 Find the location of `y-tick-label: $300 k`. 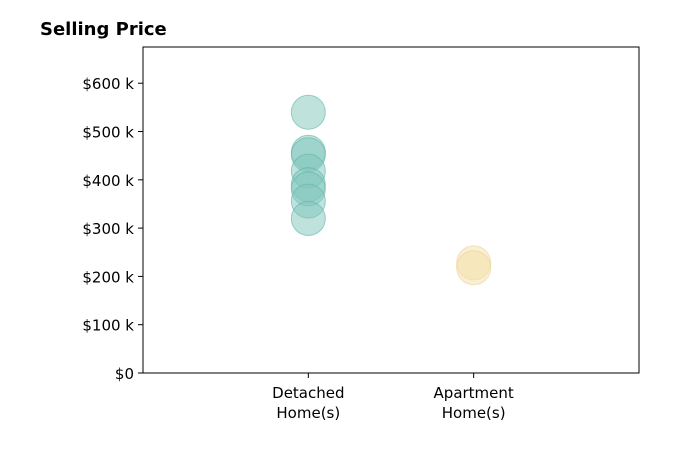

y-tick-label: $300 k is located at coordinates (108, 229).